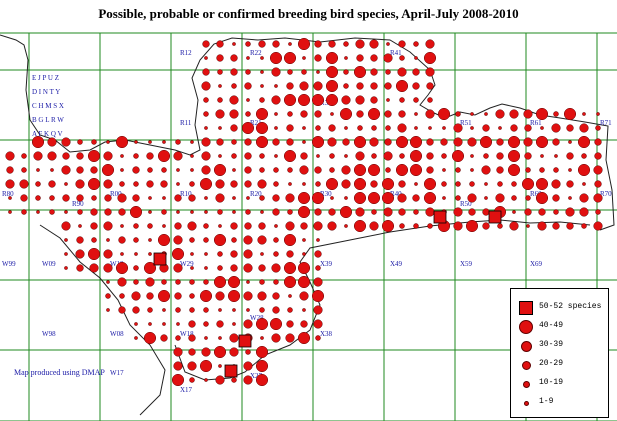  Describe the element at coordinates (59, 372) in the screenshot. I see `map-credit: Map produced using DMAP` at that location.